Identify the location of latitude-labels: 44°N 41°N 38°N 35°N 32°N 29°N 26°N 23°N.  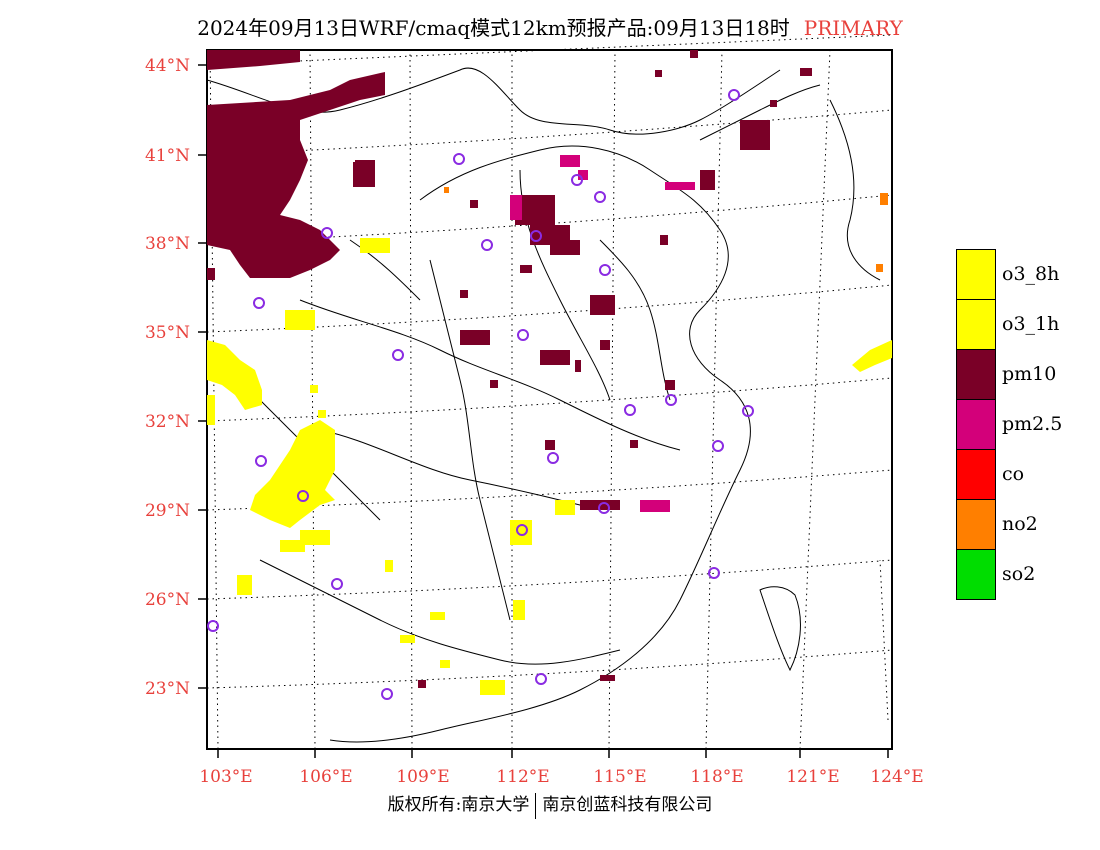
(167, 377).